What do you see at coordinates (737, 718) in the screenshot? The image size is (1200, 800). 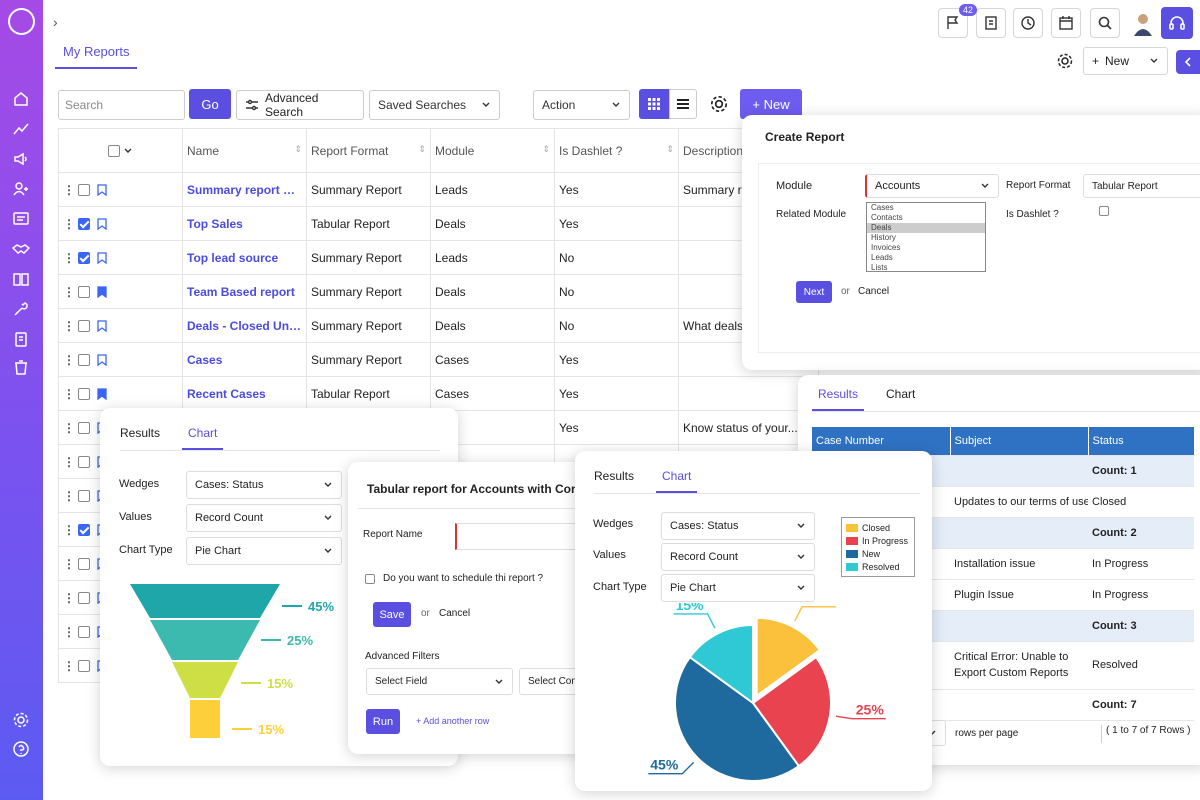 I see `pie-slice-new` at bounding box center [737, 718].